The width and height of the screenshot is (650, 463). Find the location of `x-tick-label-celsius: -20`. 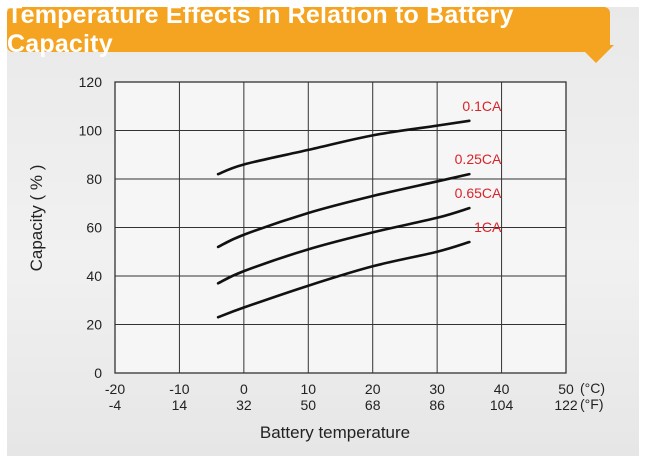

x-tick-label-celsius: -20 is located at coordinates (115, 389).